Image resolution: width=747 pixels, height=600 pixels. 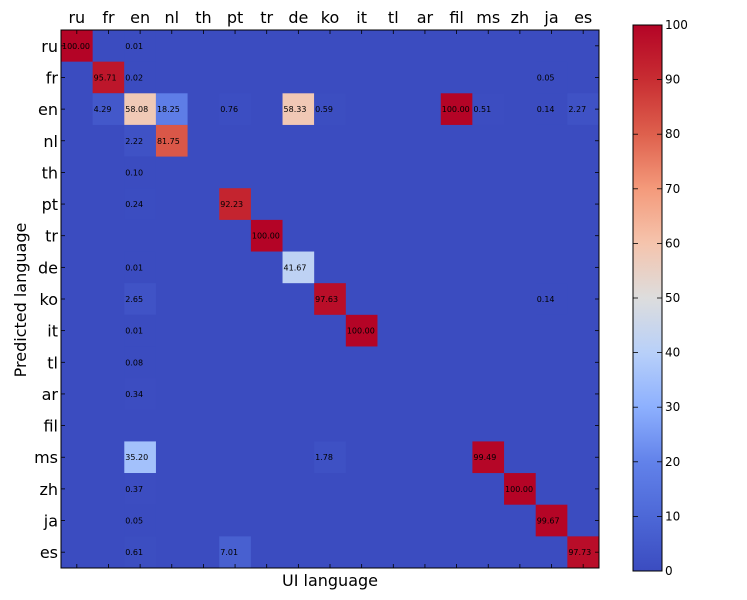 I want to click on x-tick-label: ja, so click(x=550, y=17).